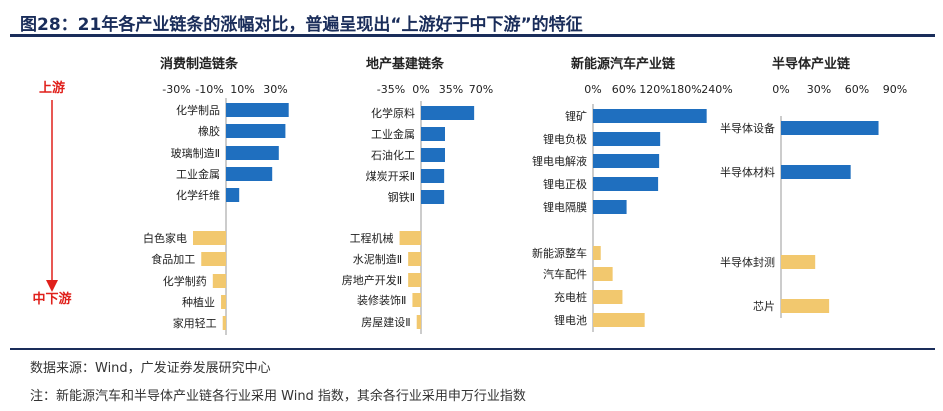  What do you see at coordinates (165, 238) in the screenshot?
I see `category-label: 白色家电` at bounding box center [165, 238].